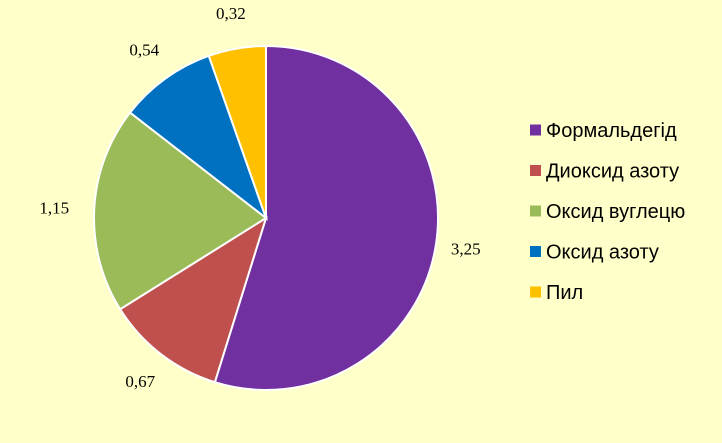 This screenshot has height=443, width=722. Describe the element at coordinates (140, 381) in the screenshot. I see `data-label: 0,67` at that location.